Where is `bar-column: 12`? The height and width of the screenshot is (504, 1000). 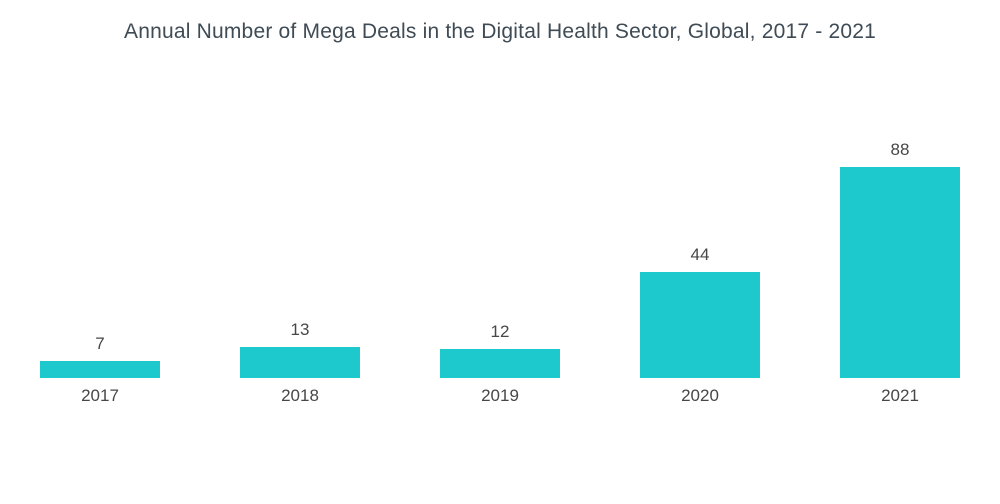
bar-column: 12 is located at coordinates (500, 249).